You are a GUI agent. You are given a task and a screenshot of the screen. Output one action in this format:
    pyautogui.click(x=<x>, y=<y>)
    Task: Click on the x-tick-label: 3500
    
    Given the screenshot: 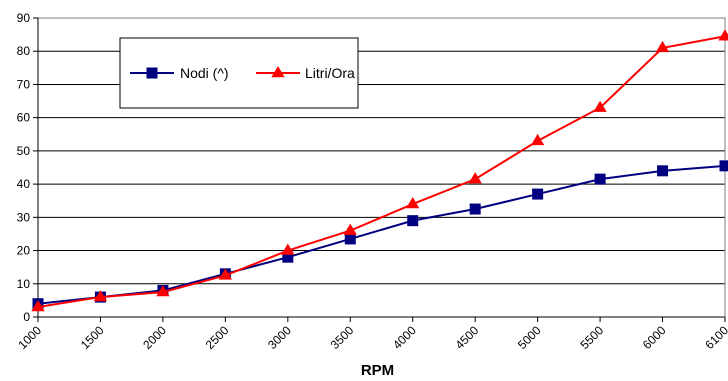 What is the action you would take?
    pyautogui.click(x=342, y=337)
    